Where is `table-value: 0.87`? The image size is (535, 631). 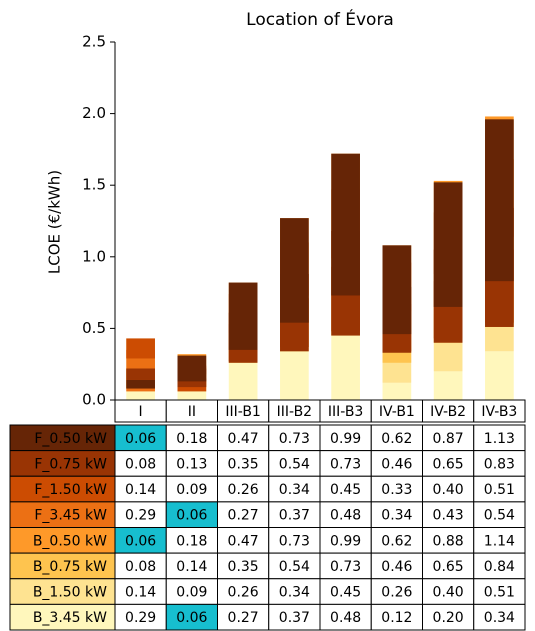
table-value: 0.87 is located at coordinates (448, 439).